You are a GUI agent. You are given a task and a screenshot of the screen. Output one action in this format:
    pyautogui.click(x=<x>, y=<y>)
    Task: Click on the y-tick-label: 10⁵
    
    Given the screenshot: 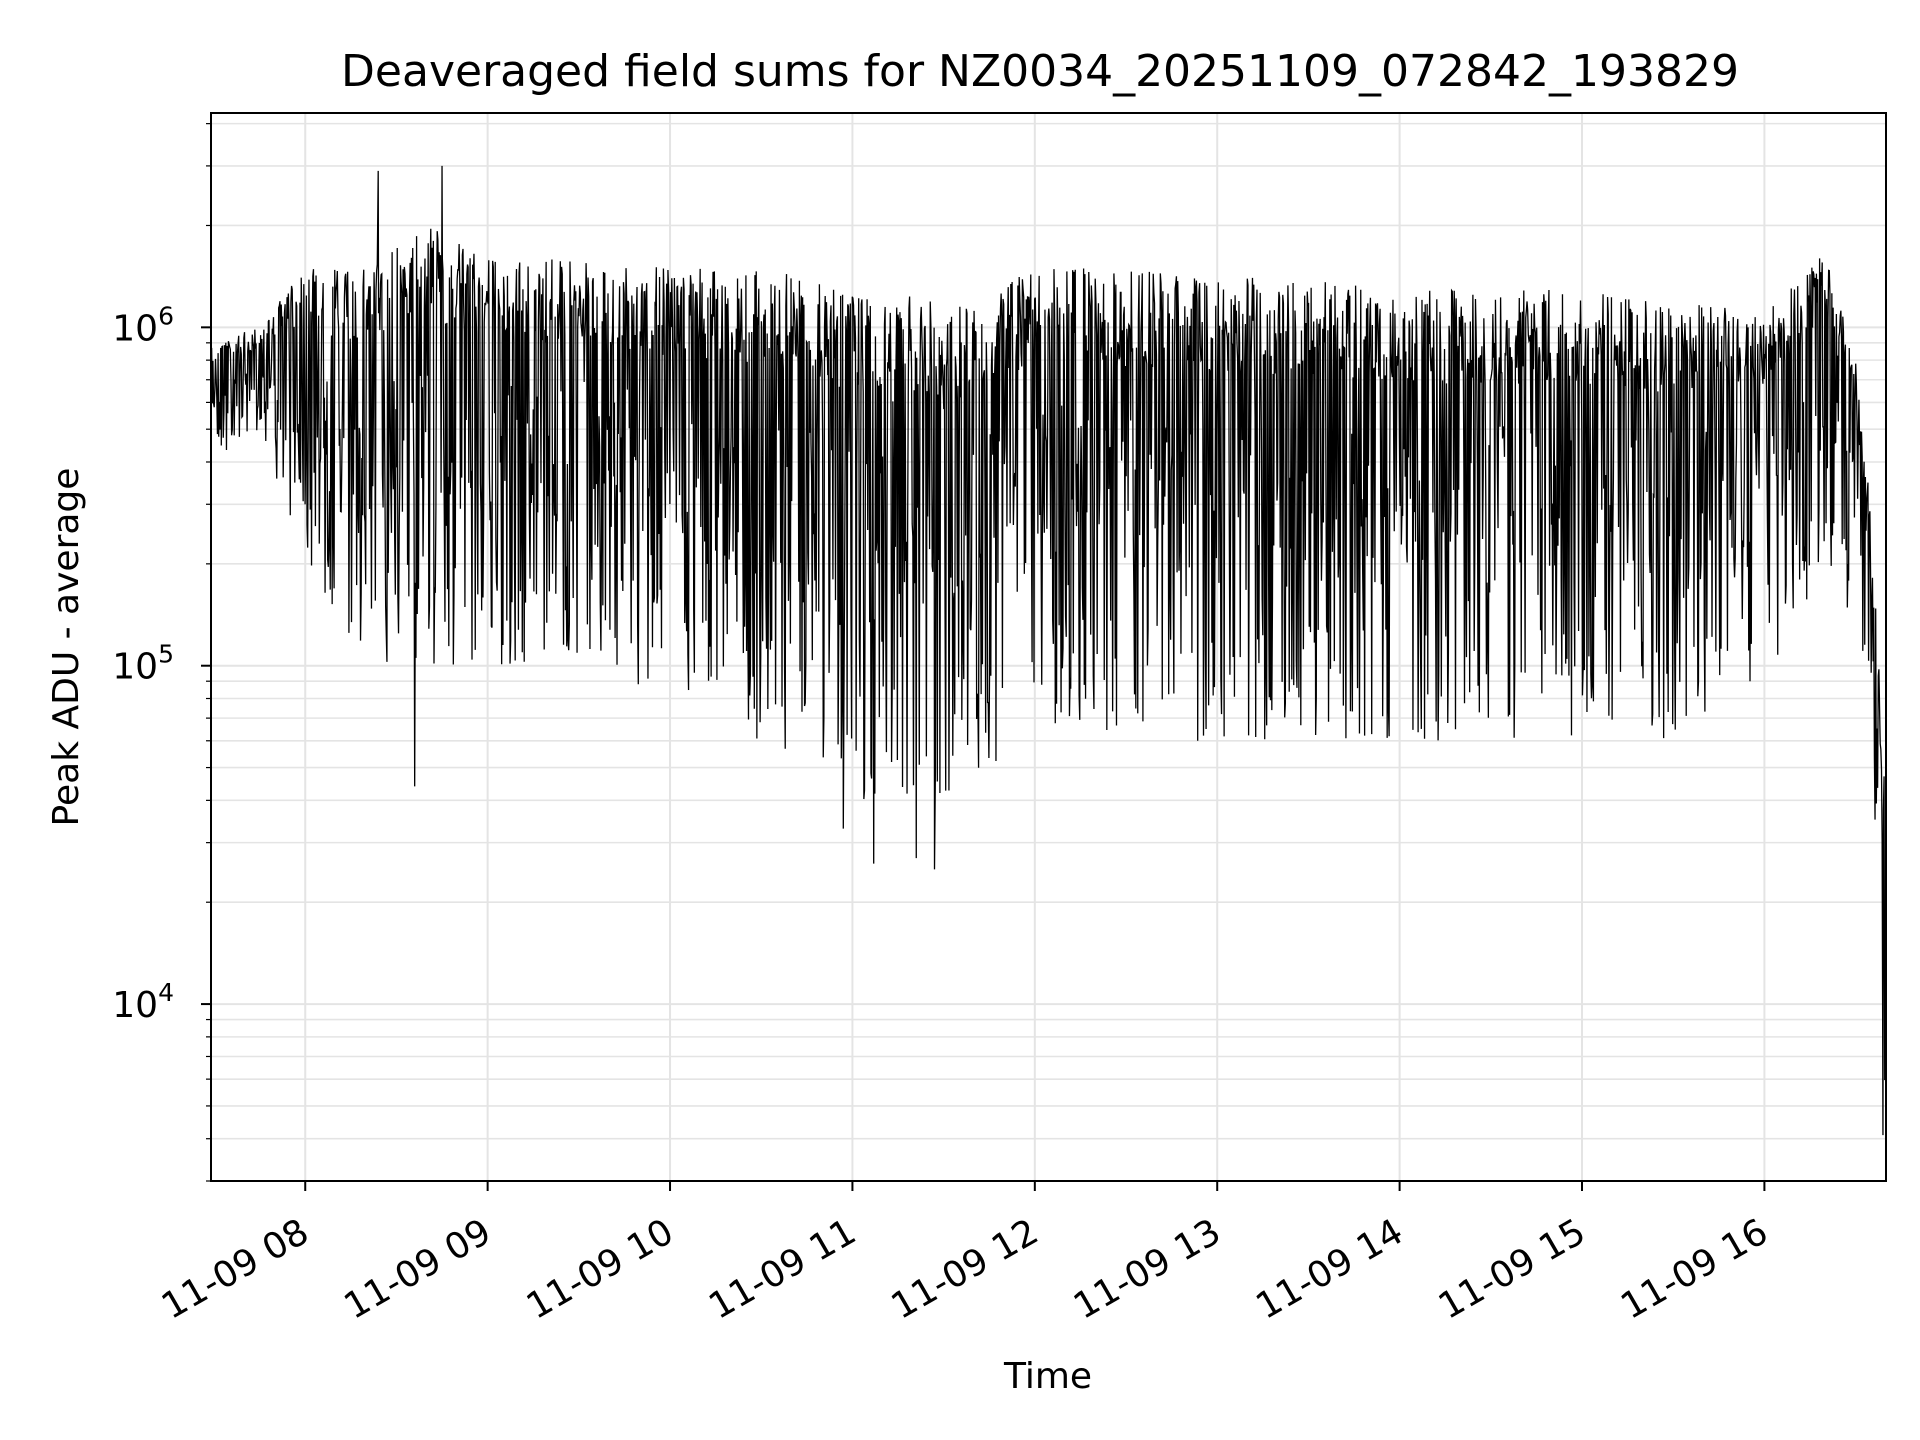 What is the action you would take?
    pyautogui.click(x=143, y=664)
    